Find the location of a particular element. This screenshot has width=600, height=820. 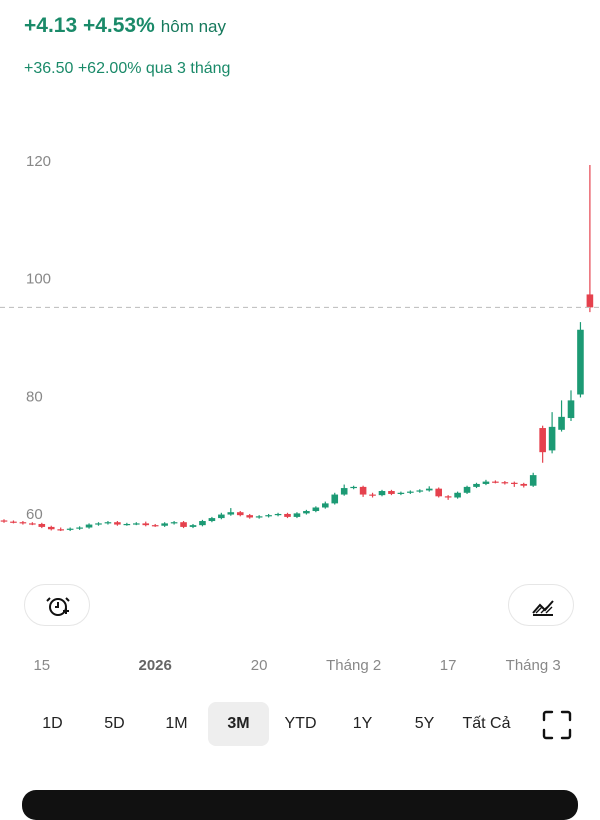

fullscreen-button is located at coordinates (557, 725).